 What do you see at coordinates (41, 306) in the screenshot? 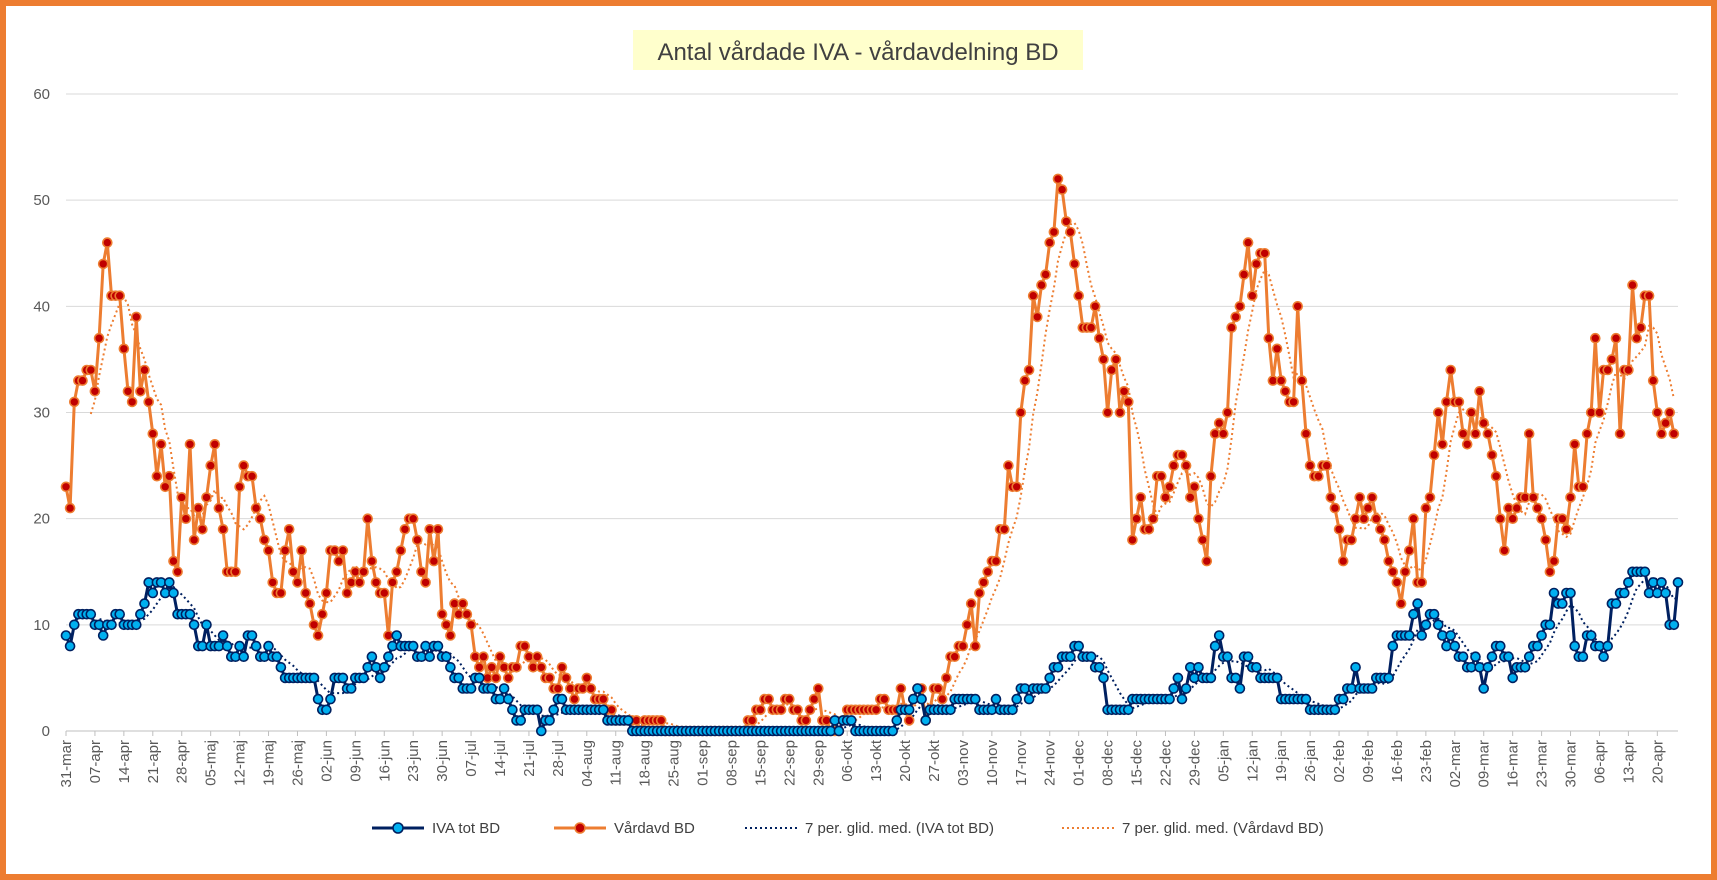
I see `y-tick-label: 40` at bounding box center [41, 306].